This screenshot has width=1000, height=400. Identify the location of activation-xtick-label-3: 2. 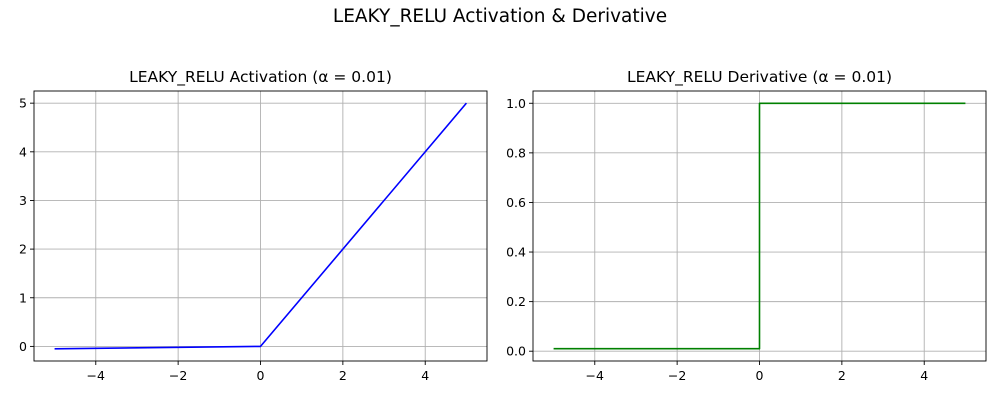
(343, 375).